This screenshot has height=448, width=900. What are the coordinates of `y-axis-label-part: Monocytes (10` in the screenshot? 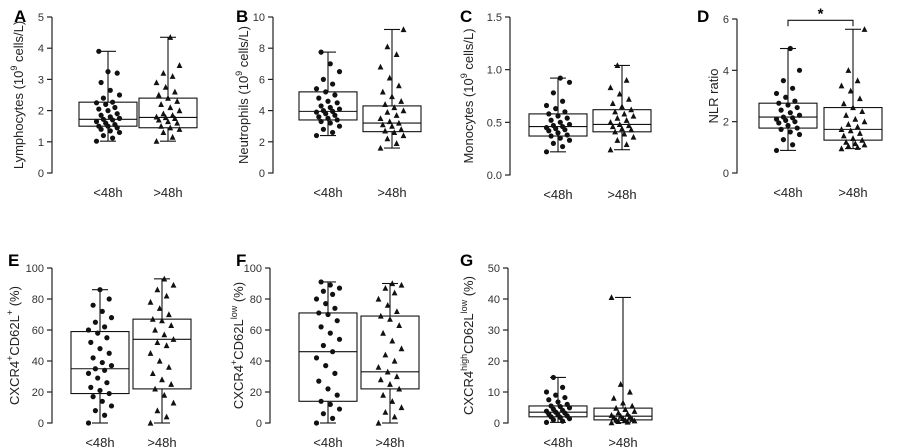 It's located at (468, 120).